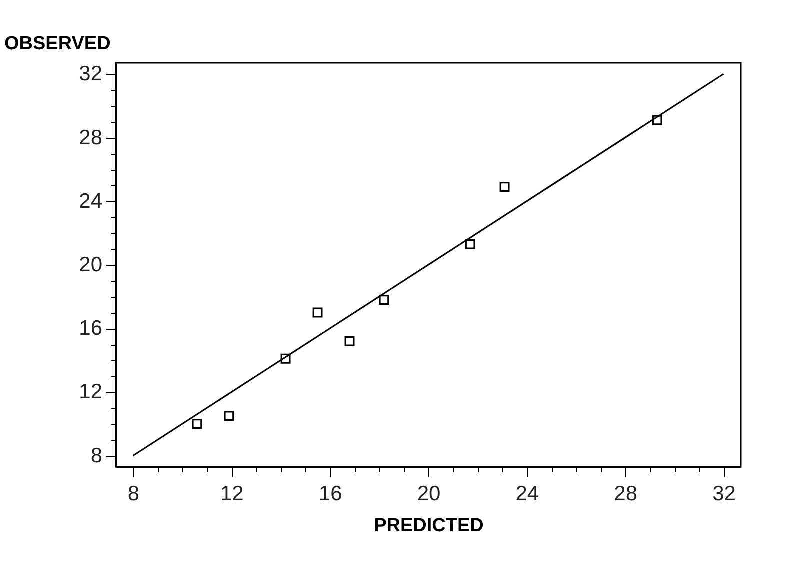 The height and width of the screenshot is (574, 790). I want to click on x-tick-label: 28, so click(626, 494).